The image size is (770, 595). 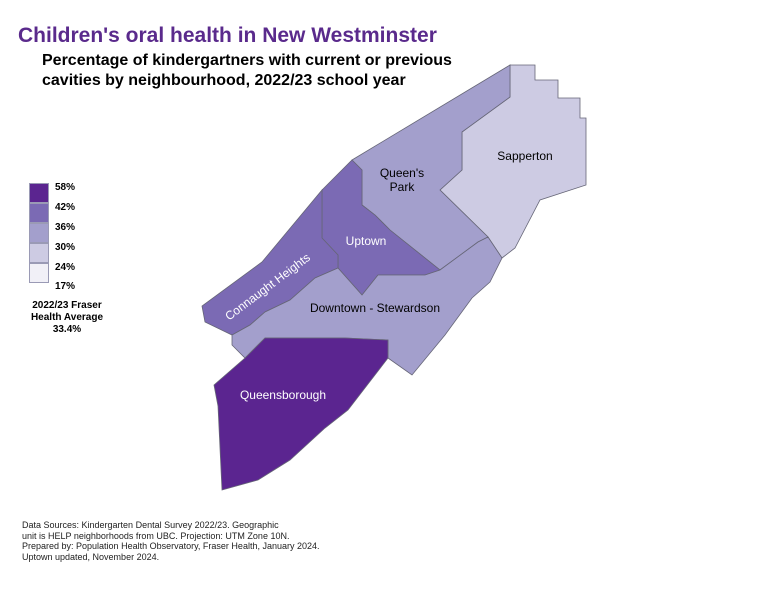 What do you see at coordinates (65, 247) in the screenshot?
I see `legend-label: 30%` at bounding box center [65, 247].